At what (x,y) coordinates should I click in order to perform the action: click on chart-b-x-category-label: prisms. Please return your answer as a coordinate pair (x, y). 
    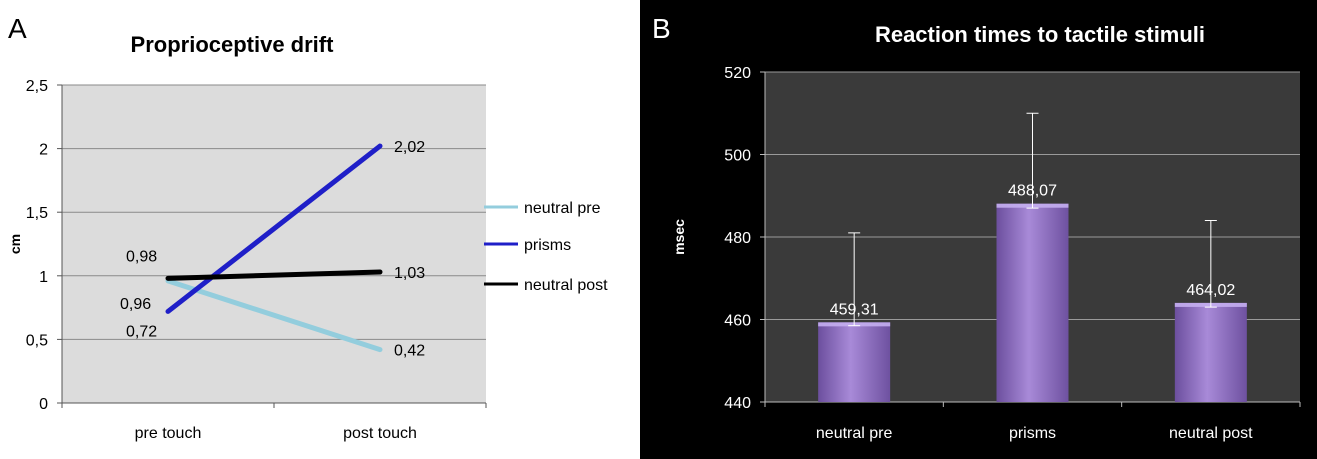
    Looking at the image, I should click on (1032, 433).